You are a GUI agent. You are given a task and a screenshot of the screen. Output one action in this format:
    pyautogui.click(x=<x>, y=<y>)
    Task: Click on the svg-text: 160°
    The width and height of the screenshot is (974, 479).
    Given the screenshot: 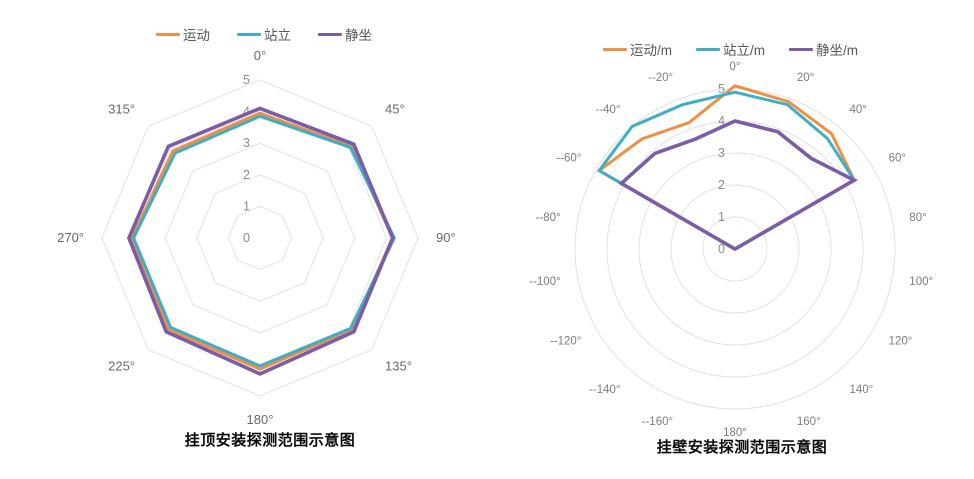 What is the action you would take?
    pyautogui.click(x=809, y=422)
    